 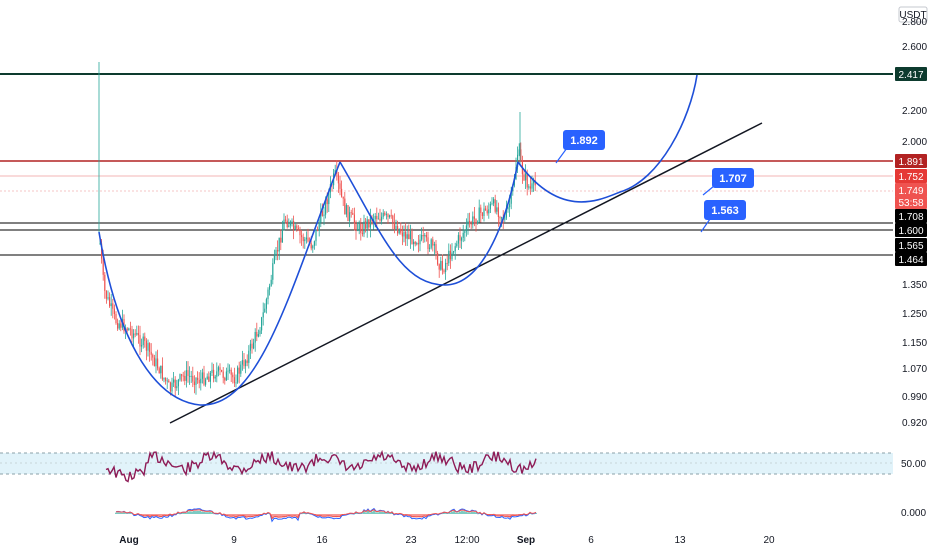 I want to click on y-tick-0920: 0.920, so click(x=914, y=423).